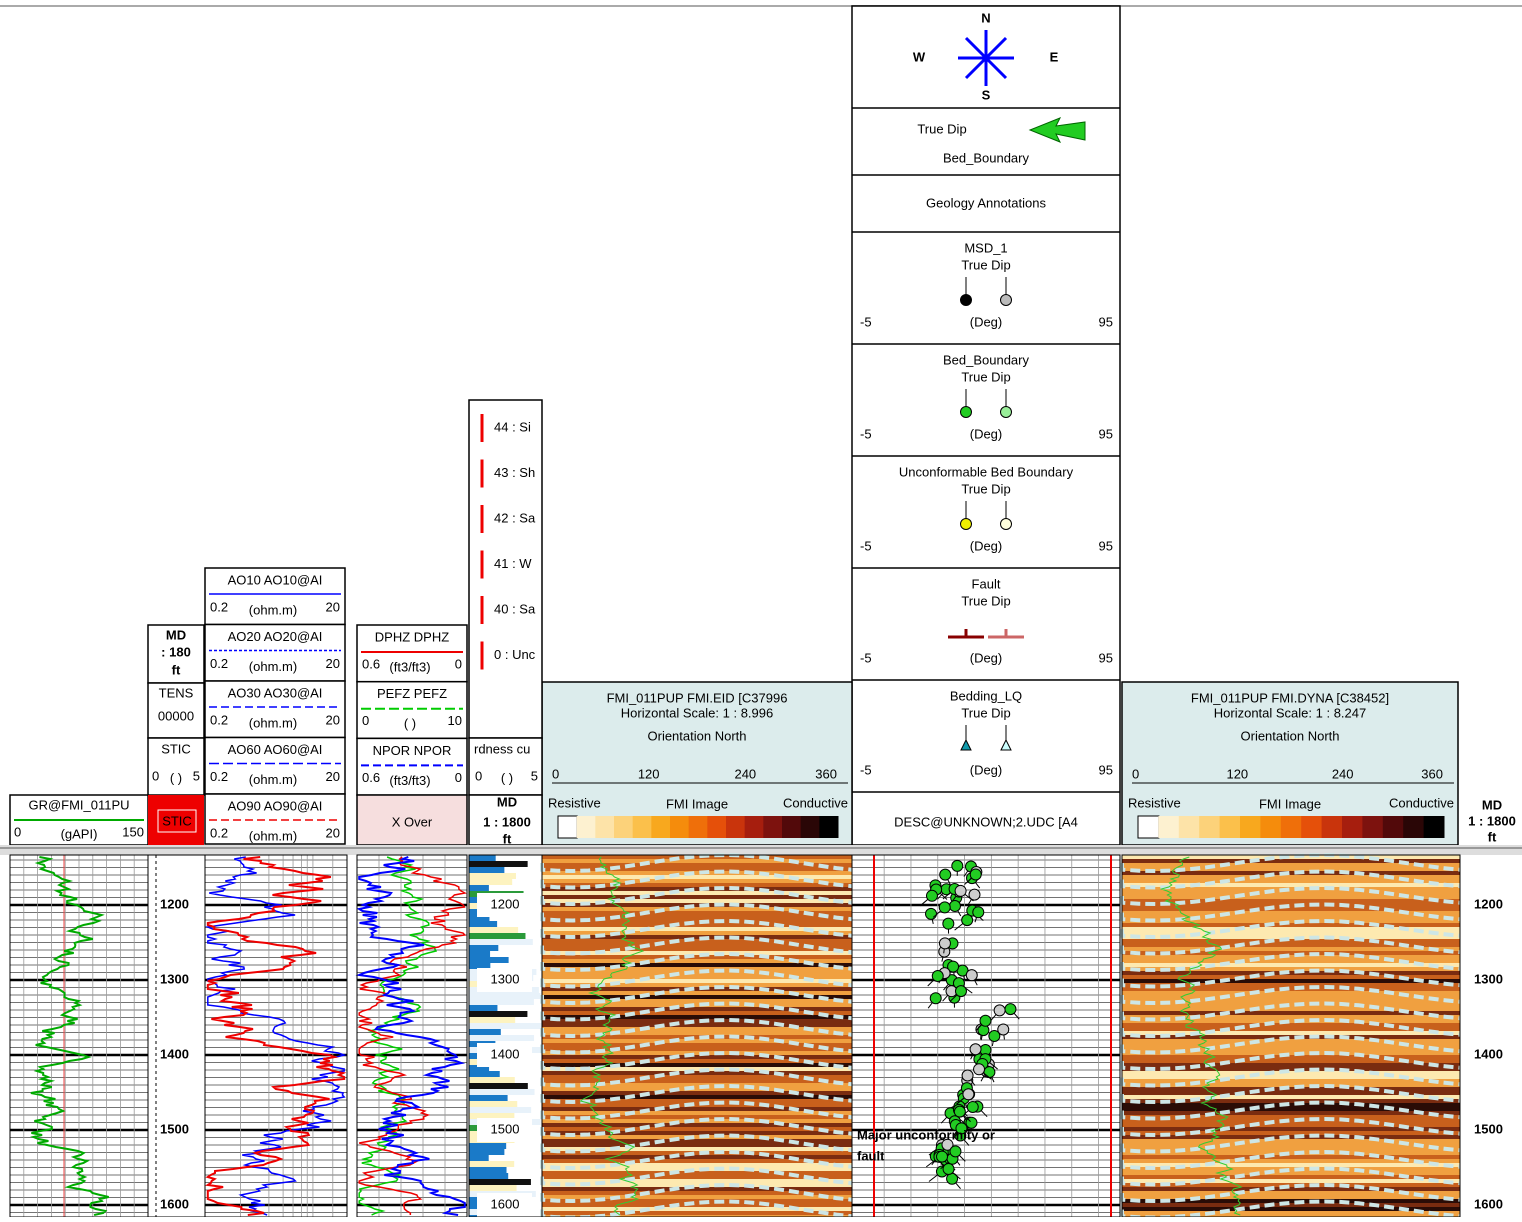  What do you see at coordinates (78, 804) in the screenshot?
I see `label: GR@FMI_011PU` at bounding box center [78, 804].